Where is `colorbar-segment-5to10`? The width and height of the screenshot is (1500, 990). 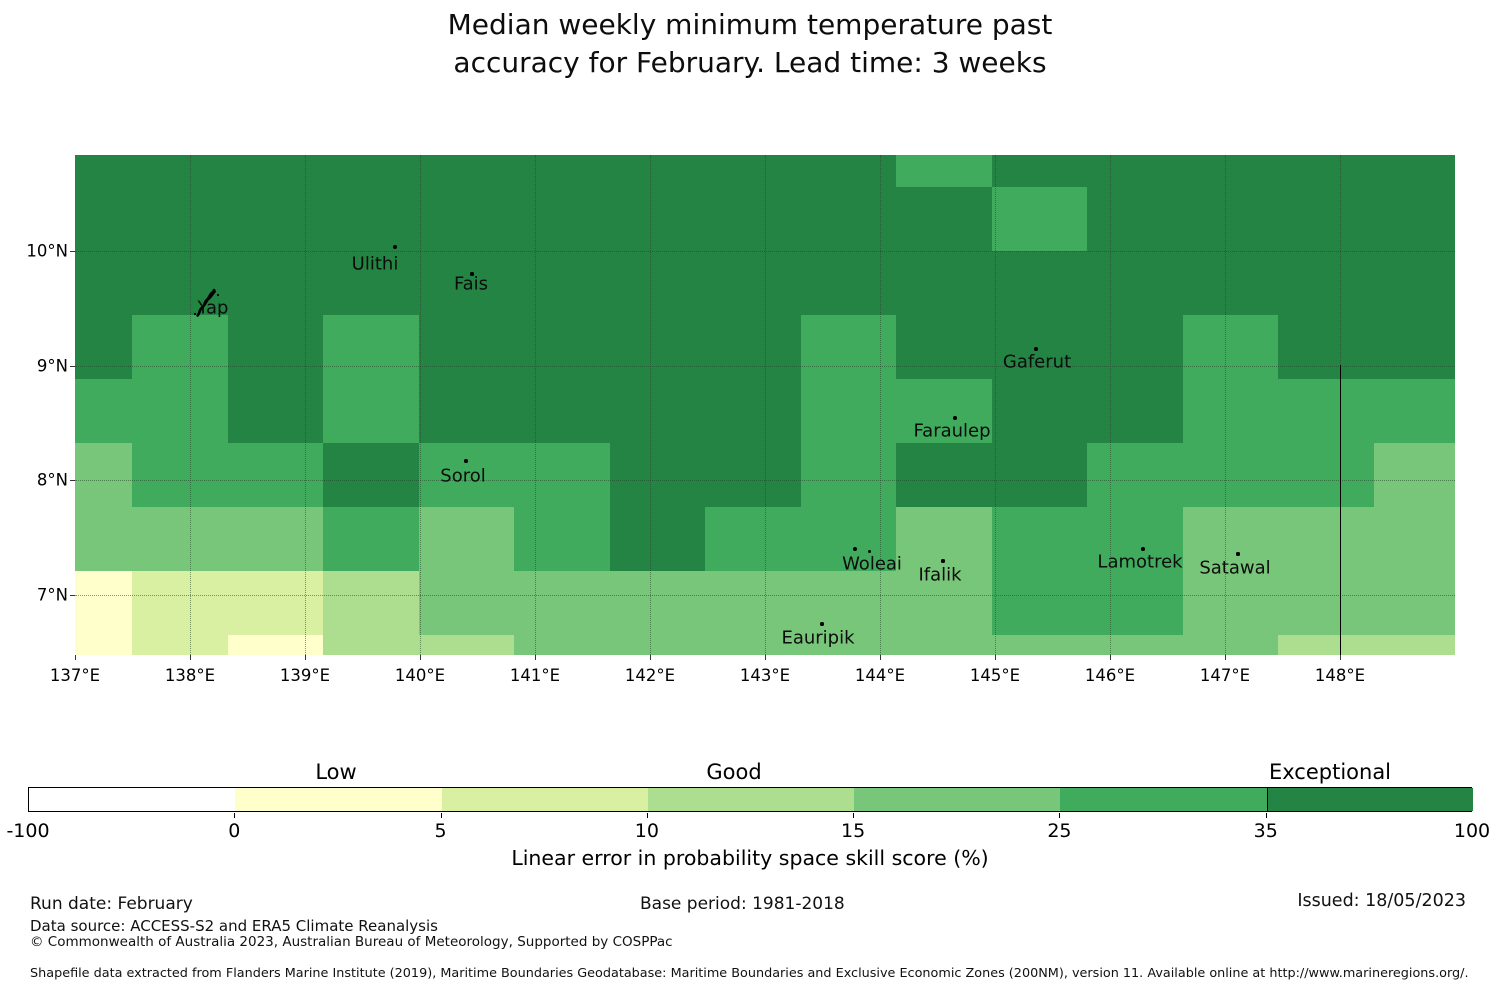 colorbar-segment-5to10 is located at coordinates (544, 799).